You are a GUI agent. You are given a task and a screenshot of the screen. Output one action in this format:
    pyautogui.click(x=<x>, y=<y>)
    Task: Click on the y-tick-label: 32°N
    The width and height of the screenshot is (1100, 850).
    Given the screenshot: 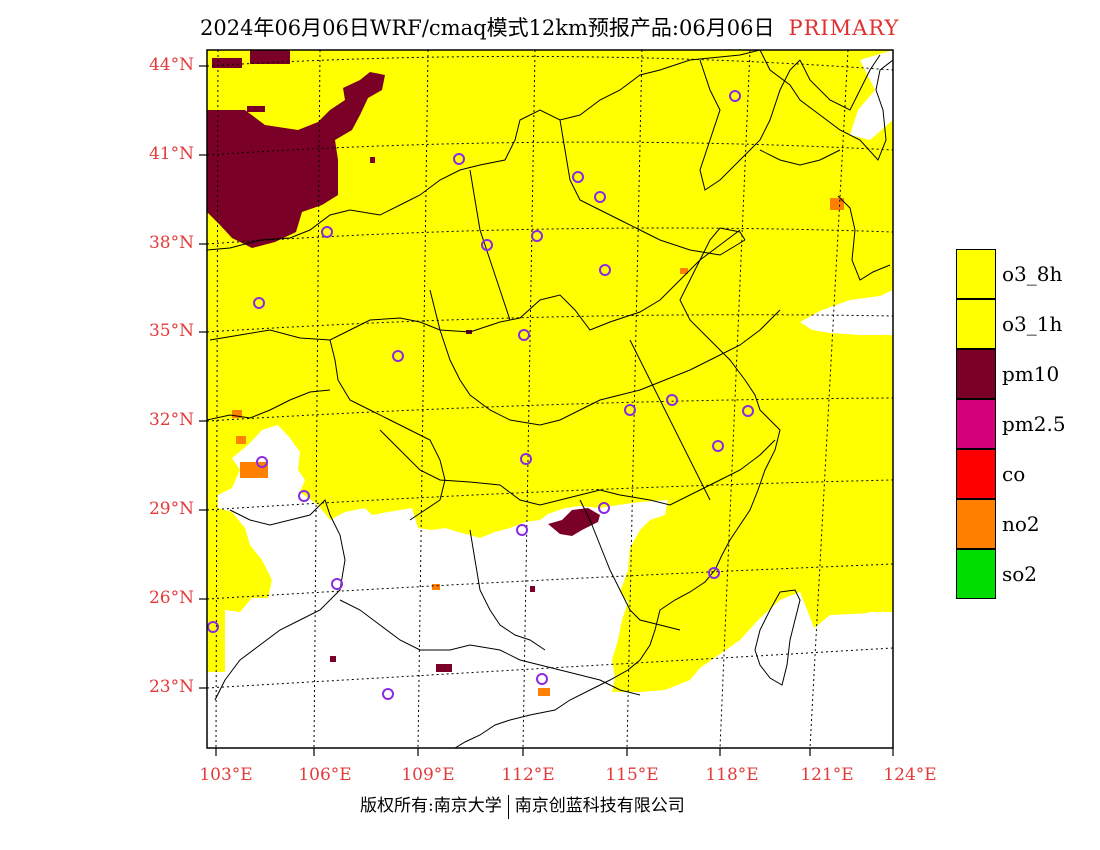 What is the action you would take?
    pyautogui.click(x=171, y=420)
    